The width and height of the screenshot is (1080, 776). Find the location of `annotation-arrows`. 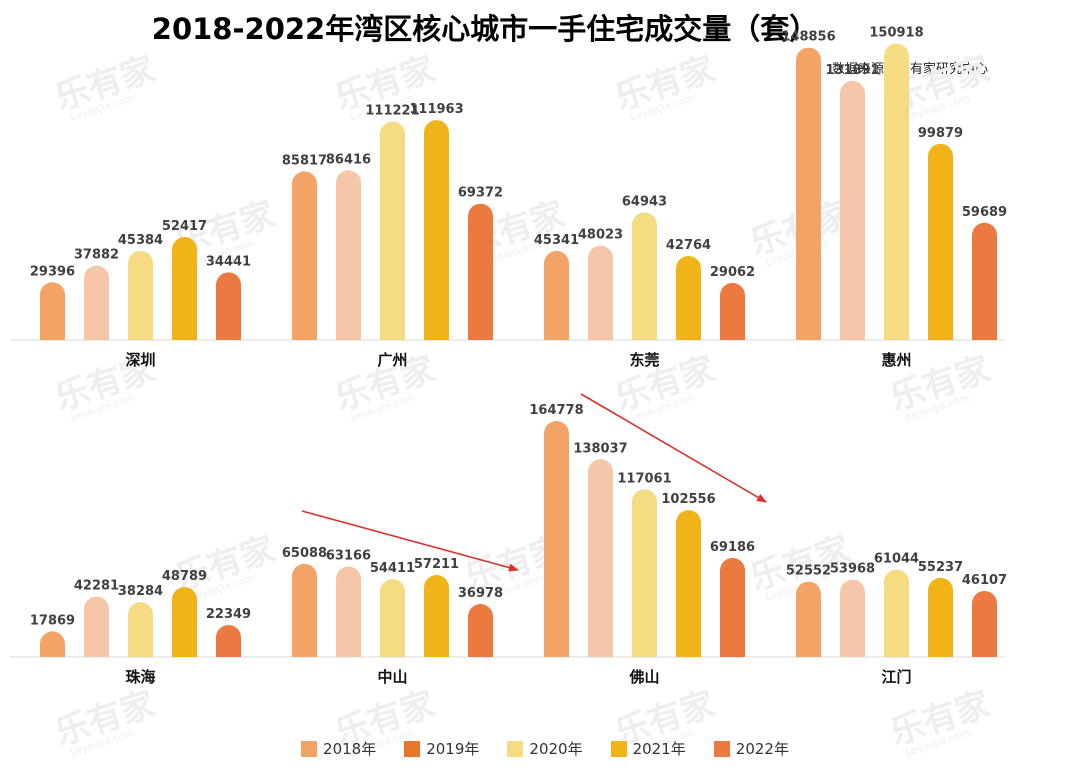

annotation-arrows is located at coordinates (534, 482).